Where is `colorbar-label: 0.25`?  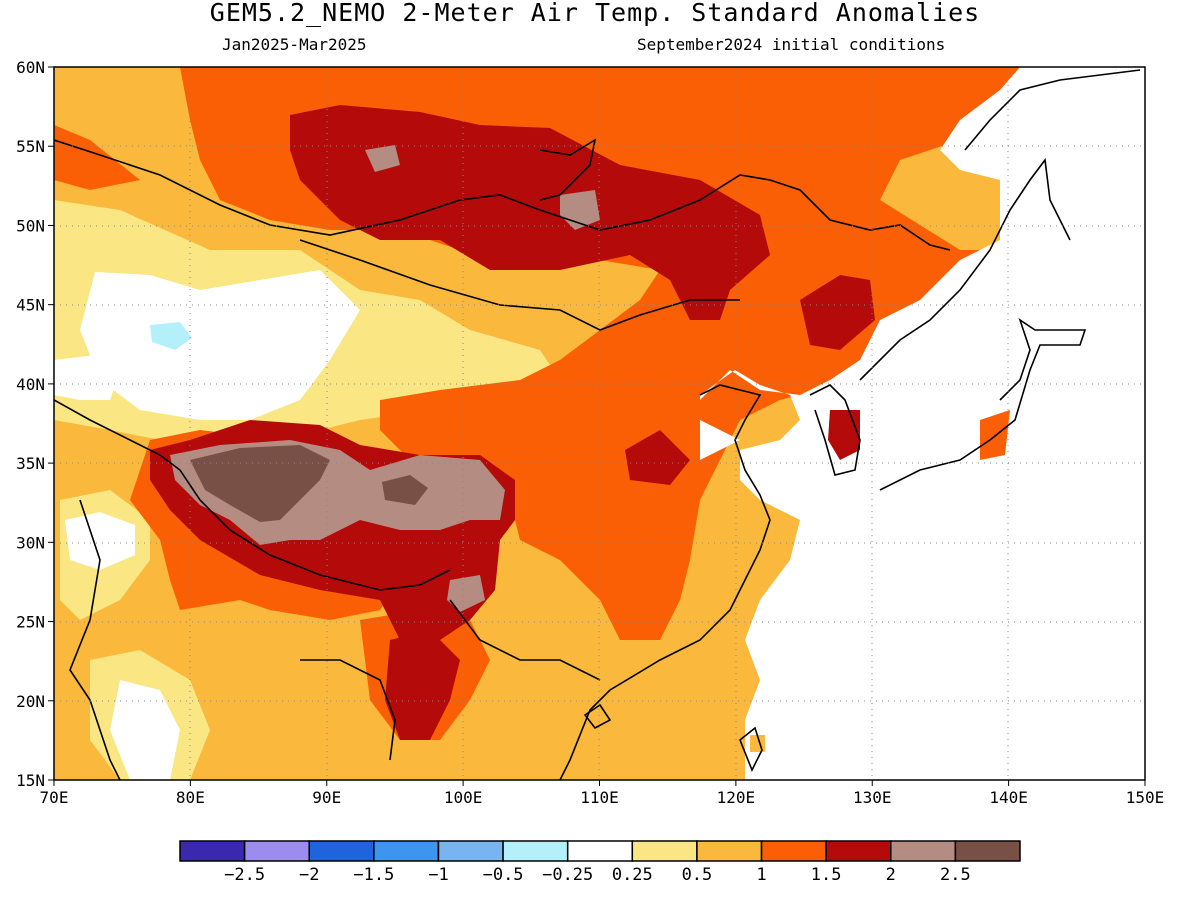
colorbar-label: 0.25 is located at coordinates (632, 875).